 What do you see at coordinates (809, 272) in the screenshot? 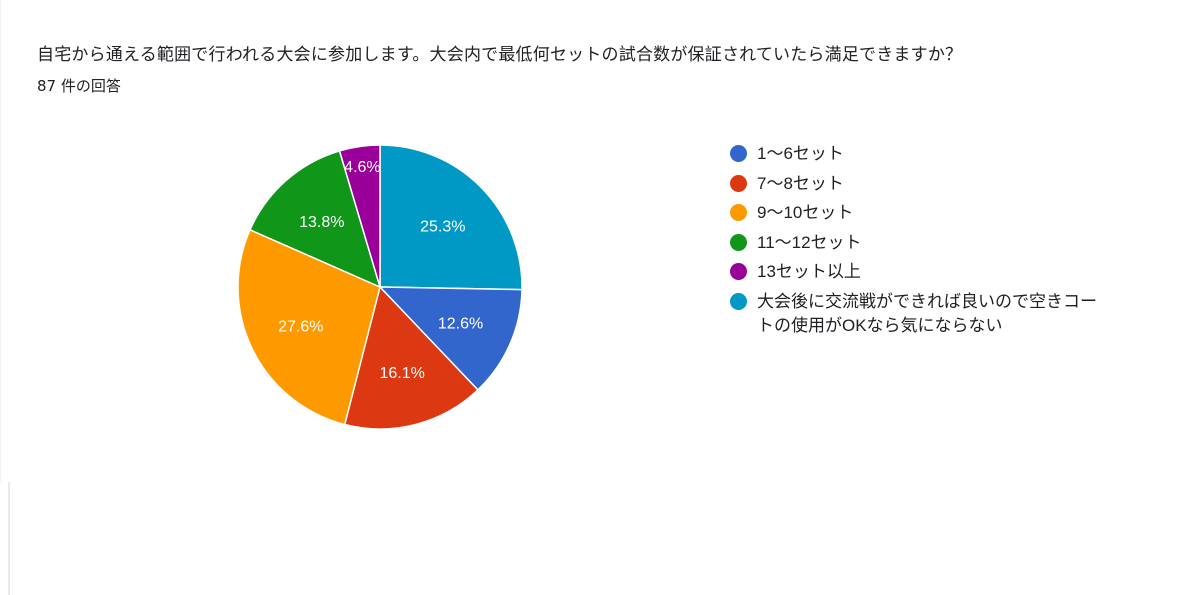
I see `legend-label: 13セット以上` at bounding box center [809, 272].